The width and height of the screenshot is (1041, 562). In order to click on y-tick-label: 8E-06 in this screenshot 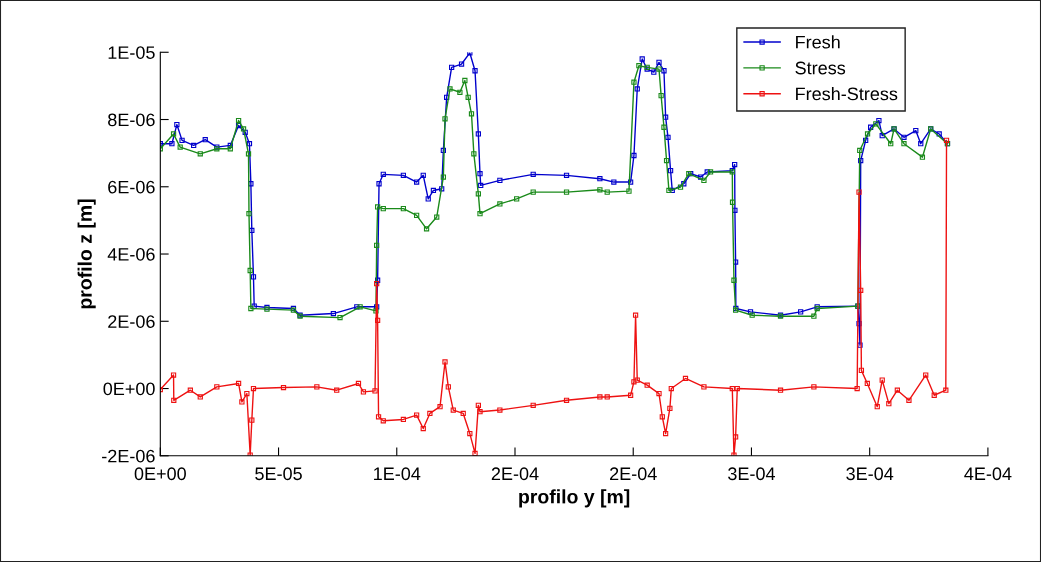, I will do `click(131, 120)`.